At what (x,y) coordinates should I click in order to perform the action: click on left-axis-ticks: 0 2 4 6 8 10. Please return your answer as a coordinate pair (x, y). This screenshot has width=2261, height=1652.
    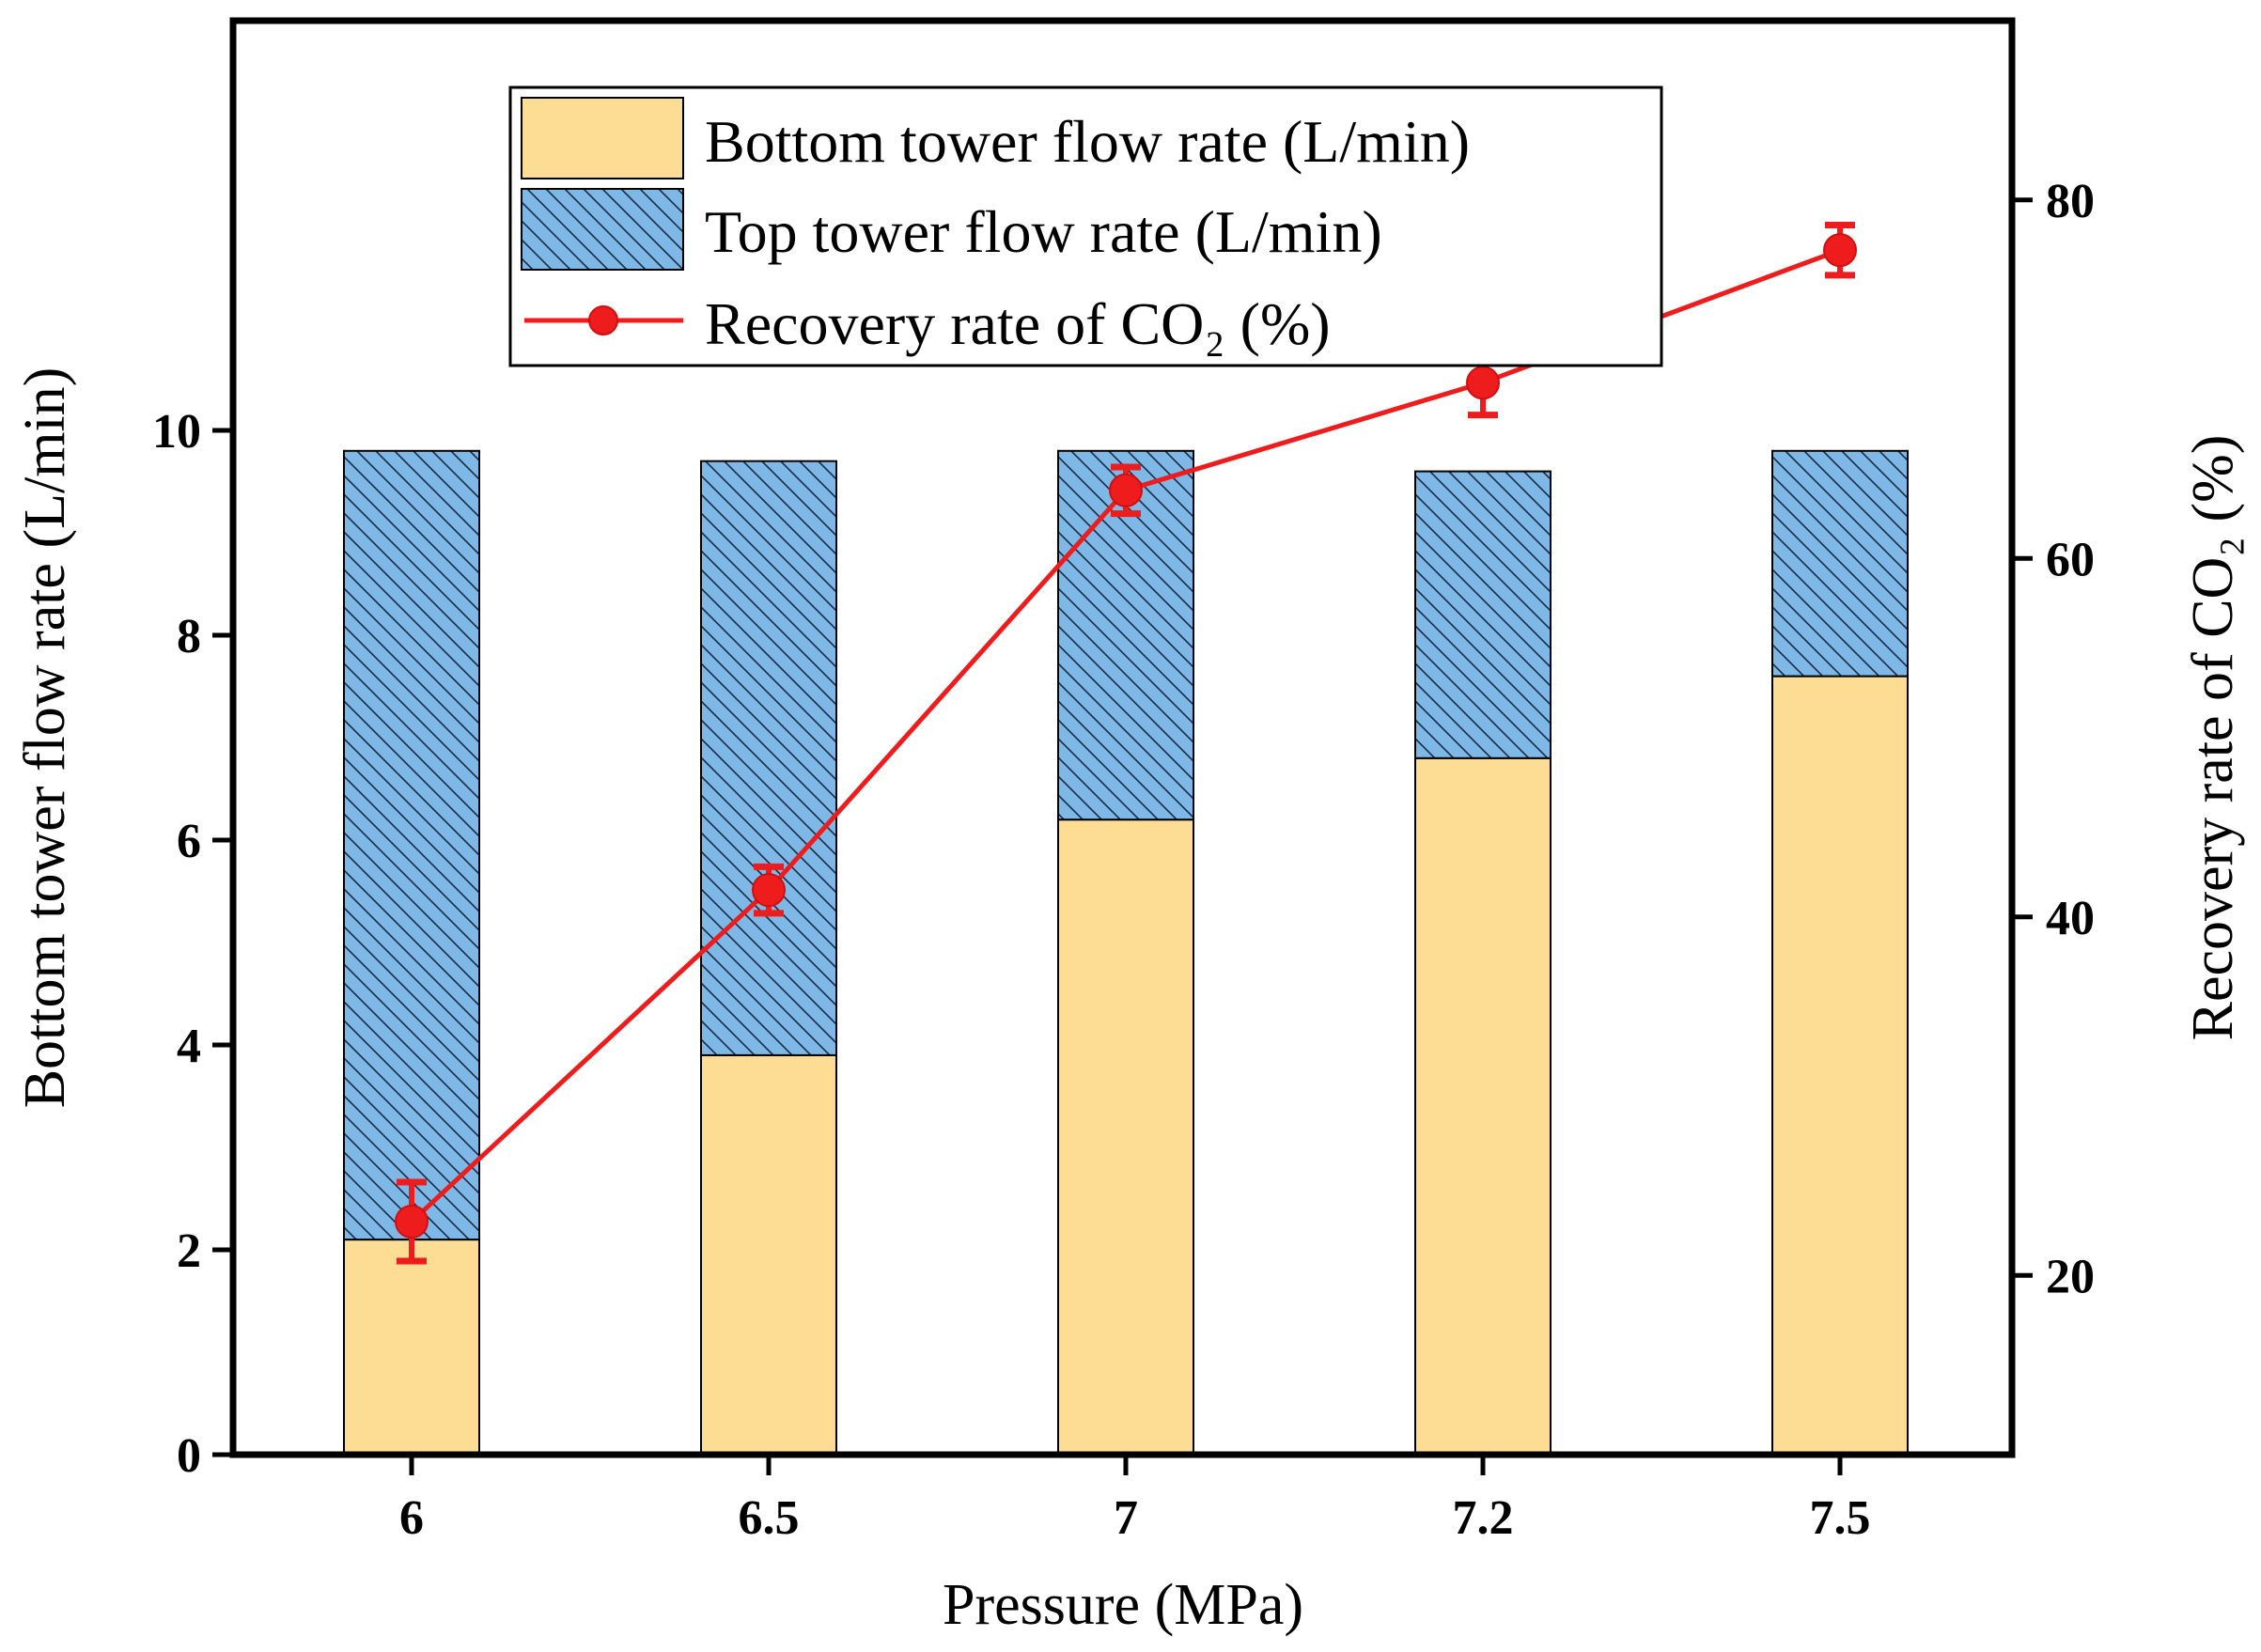
    Looking at the image, I should click on (192, 944).